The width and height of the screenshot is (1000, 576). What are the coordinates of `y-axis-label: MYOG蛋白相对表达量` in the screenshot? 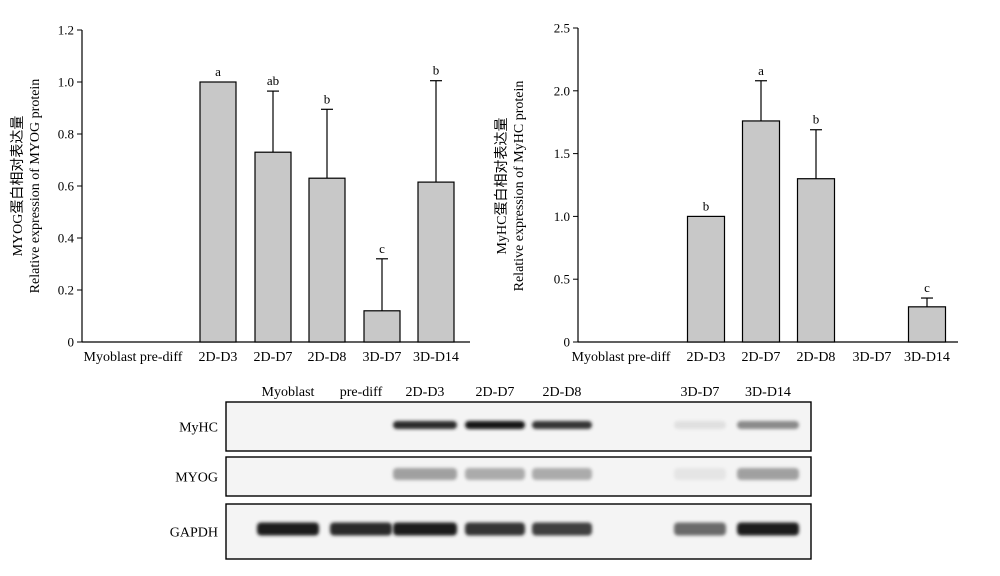 It's located at (18, 186).